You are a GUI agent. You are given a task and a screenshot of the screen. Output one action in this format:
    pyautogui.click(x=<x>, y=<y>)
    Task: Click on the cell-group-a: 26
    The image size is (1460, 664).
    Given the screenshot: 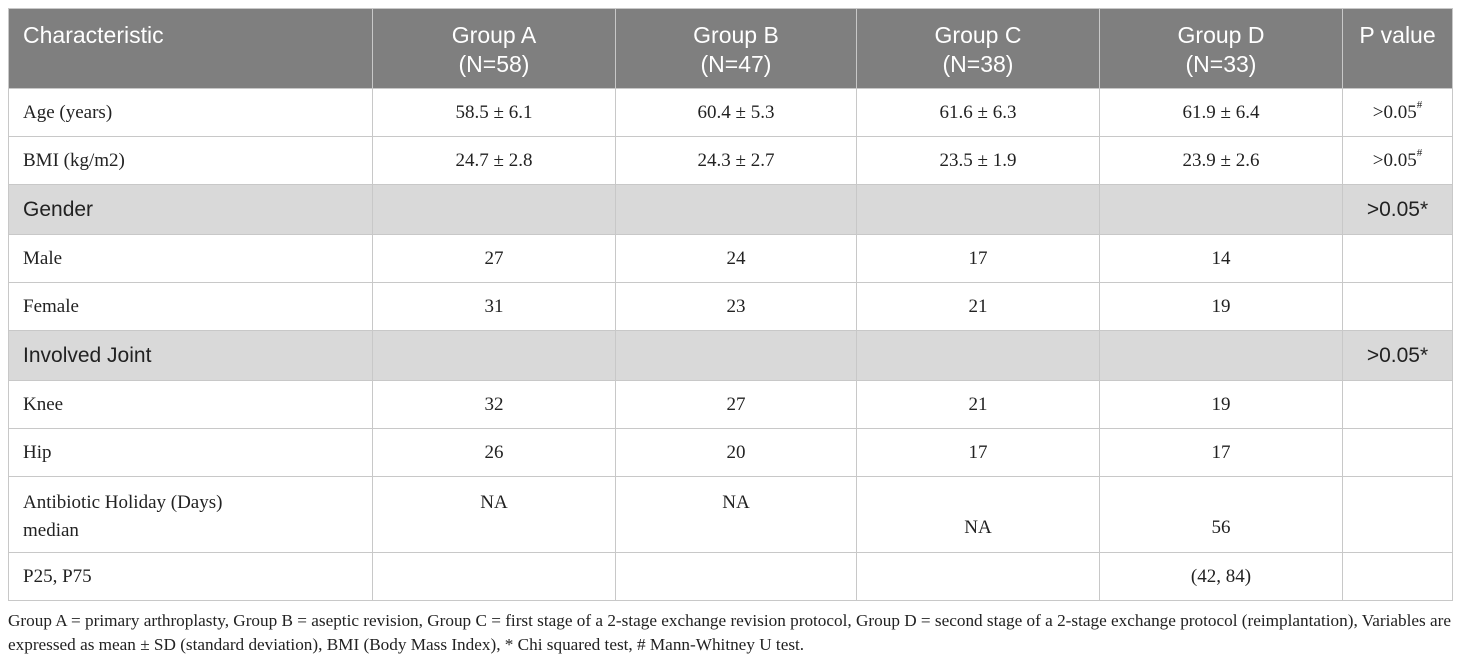 What is the action you would take?
    pyautogui.click(x=494, y=452)
    